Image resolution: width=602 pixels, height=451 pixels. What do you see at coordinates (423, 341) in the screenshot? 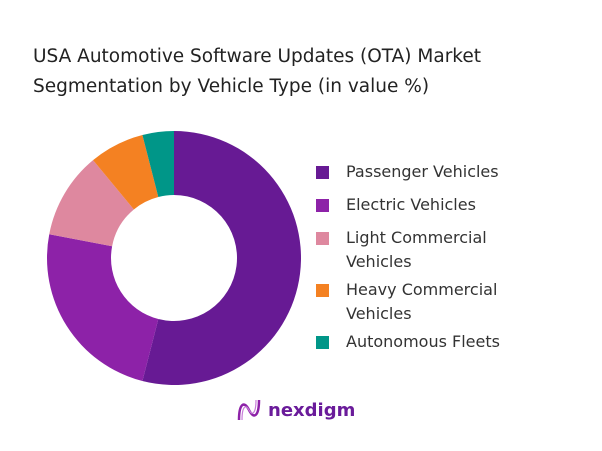
I see `legend-label: Autonomous Fleets` at bounding box center [423, 341].